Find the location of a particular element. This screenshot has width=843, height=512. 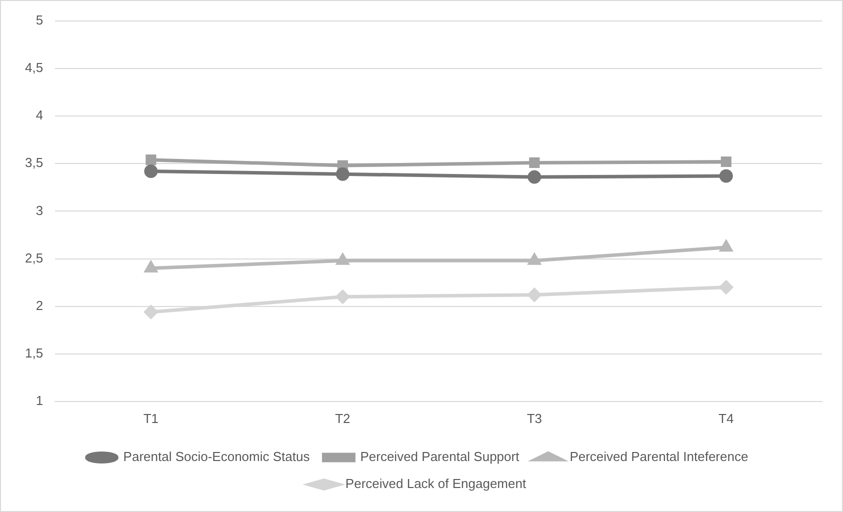

legend-label: Perceived Parental Inteference is located at coordinates (659, 456).